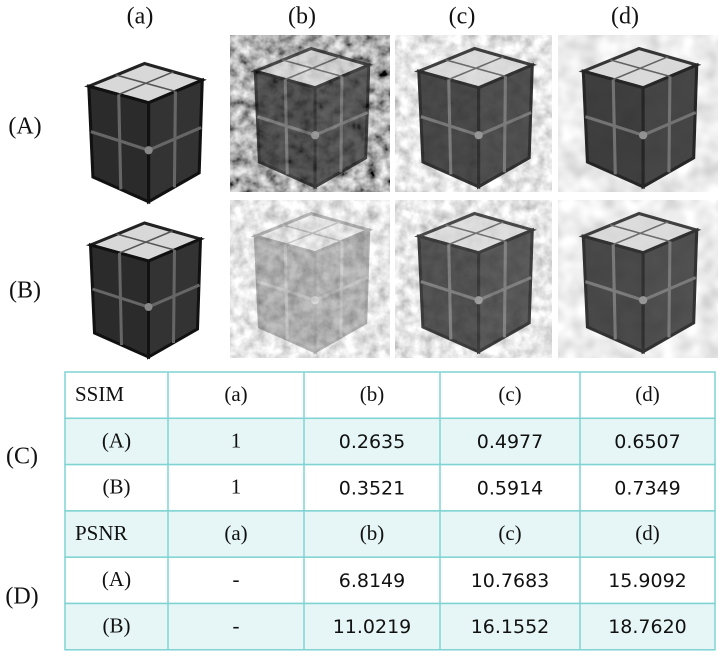 This screenshot has height=658, width=723. Describe the element at coordinates (510, 442) in the screenshot. I see `table-cell: 0.4977` at that location.